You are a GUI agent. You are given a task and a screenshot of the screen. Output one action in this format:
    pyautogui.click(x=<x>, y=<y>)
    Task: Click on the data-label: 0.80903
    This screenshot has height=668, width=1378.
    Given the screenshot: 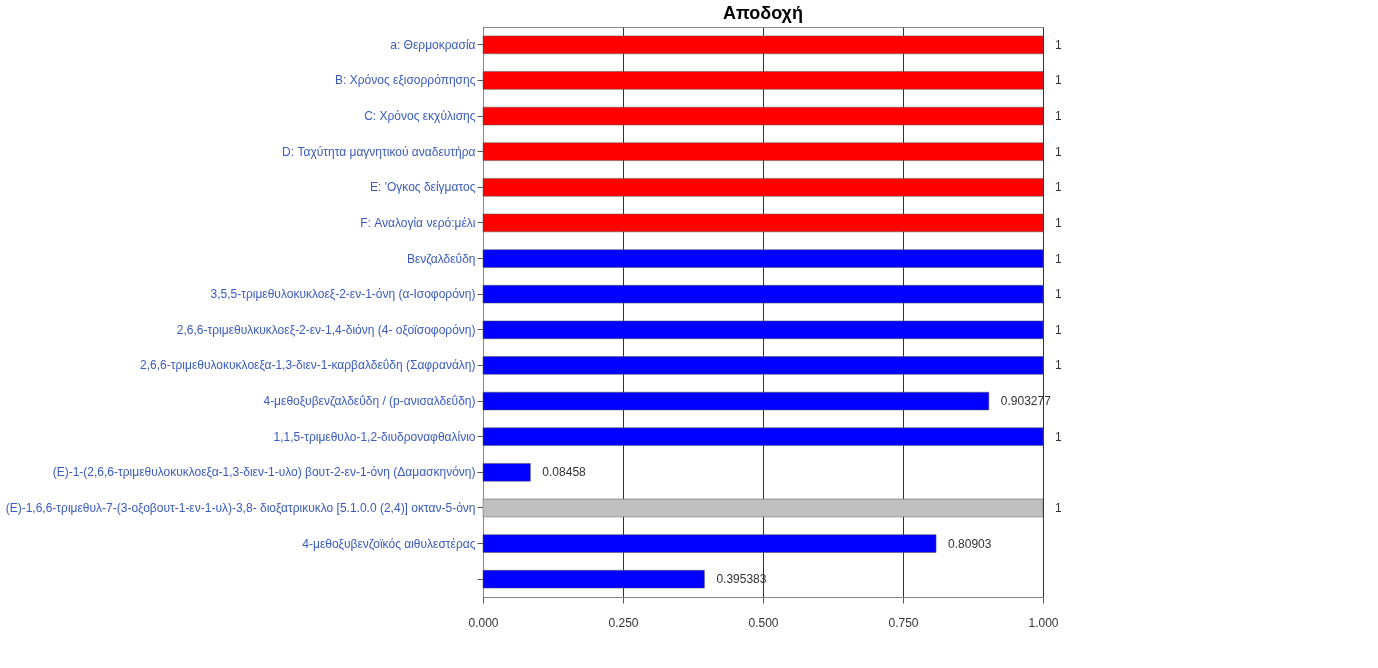 What is the action you would take?
    pyautogui.click(x=970, y=543)
    